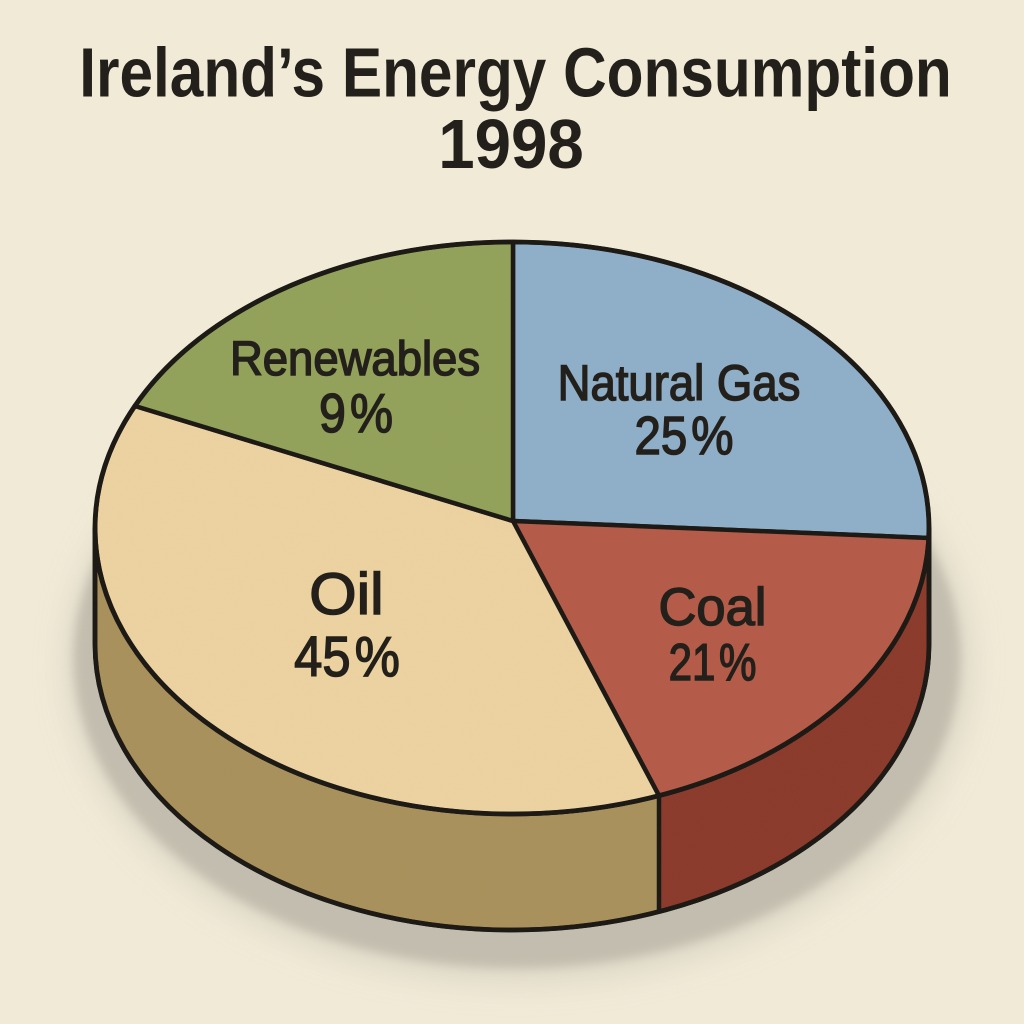 The image size is (1024, 1024). What do you see at coordinates (683, 435) in the screenshot?
I see `svg-text: 25 %` at bounding box center [683, 435].